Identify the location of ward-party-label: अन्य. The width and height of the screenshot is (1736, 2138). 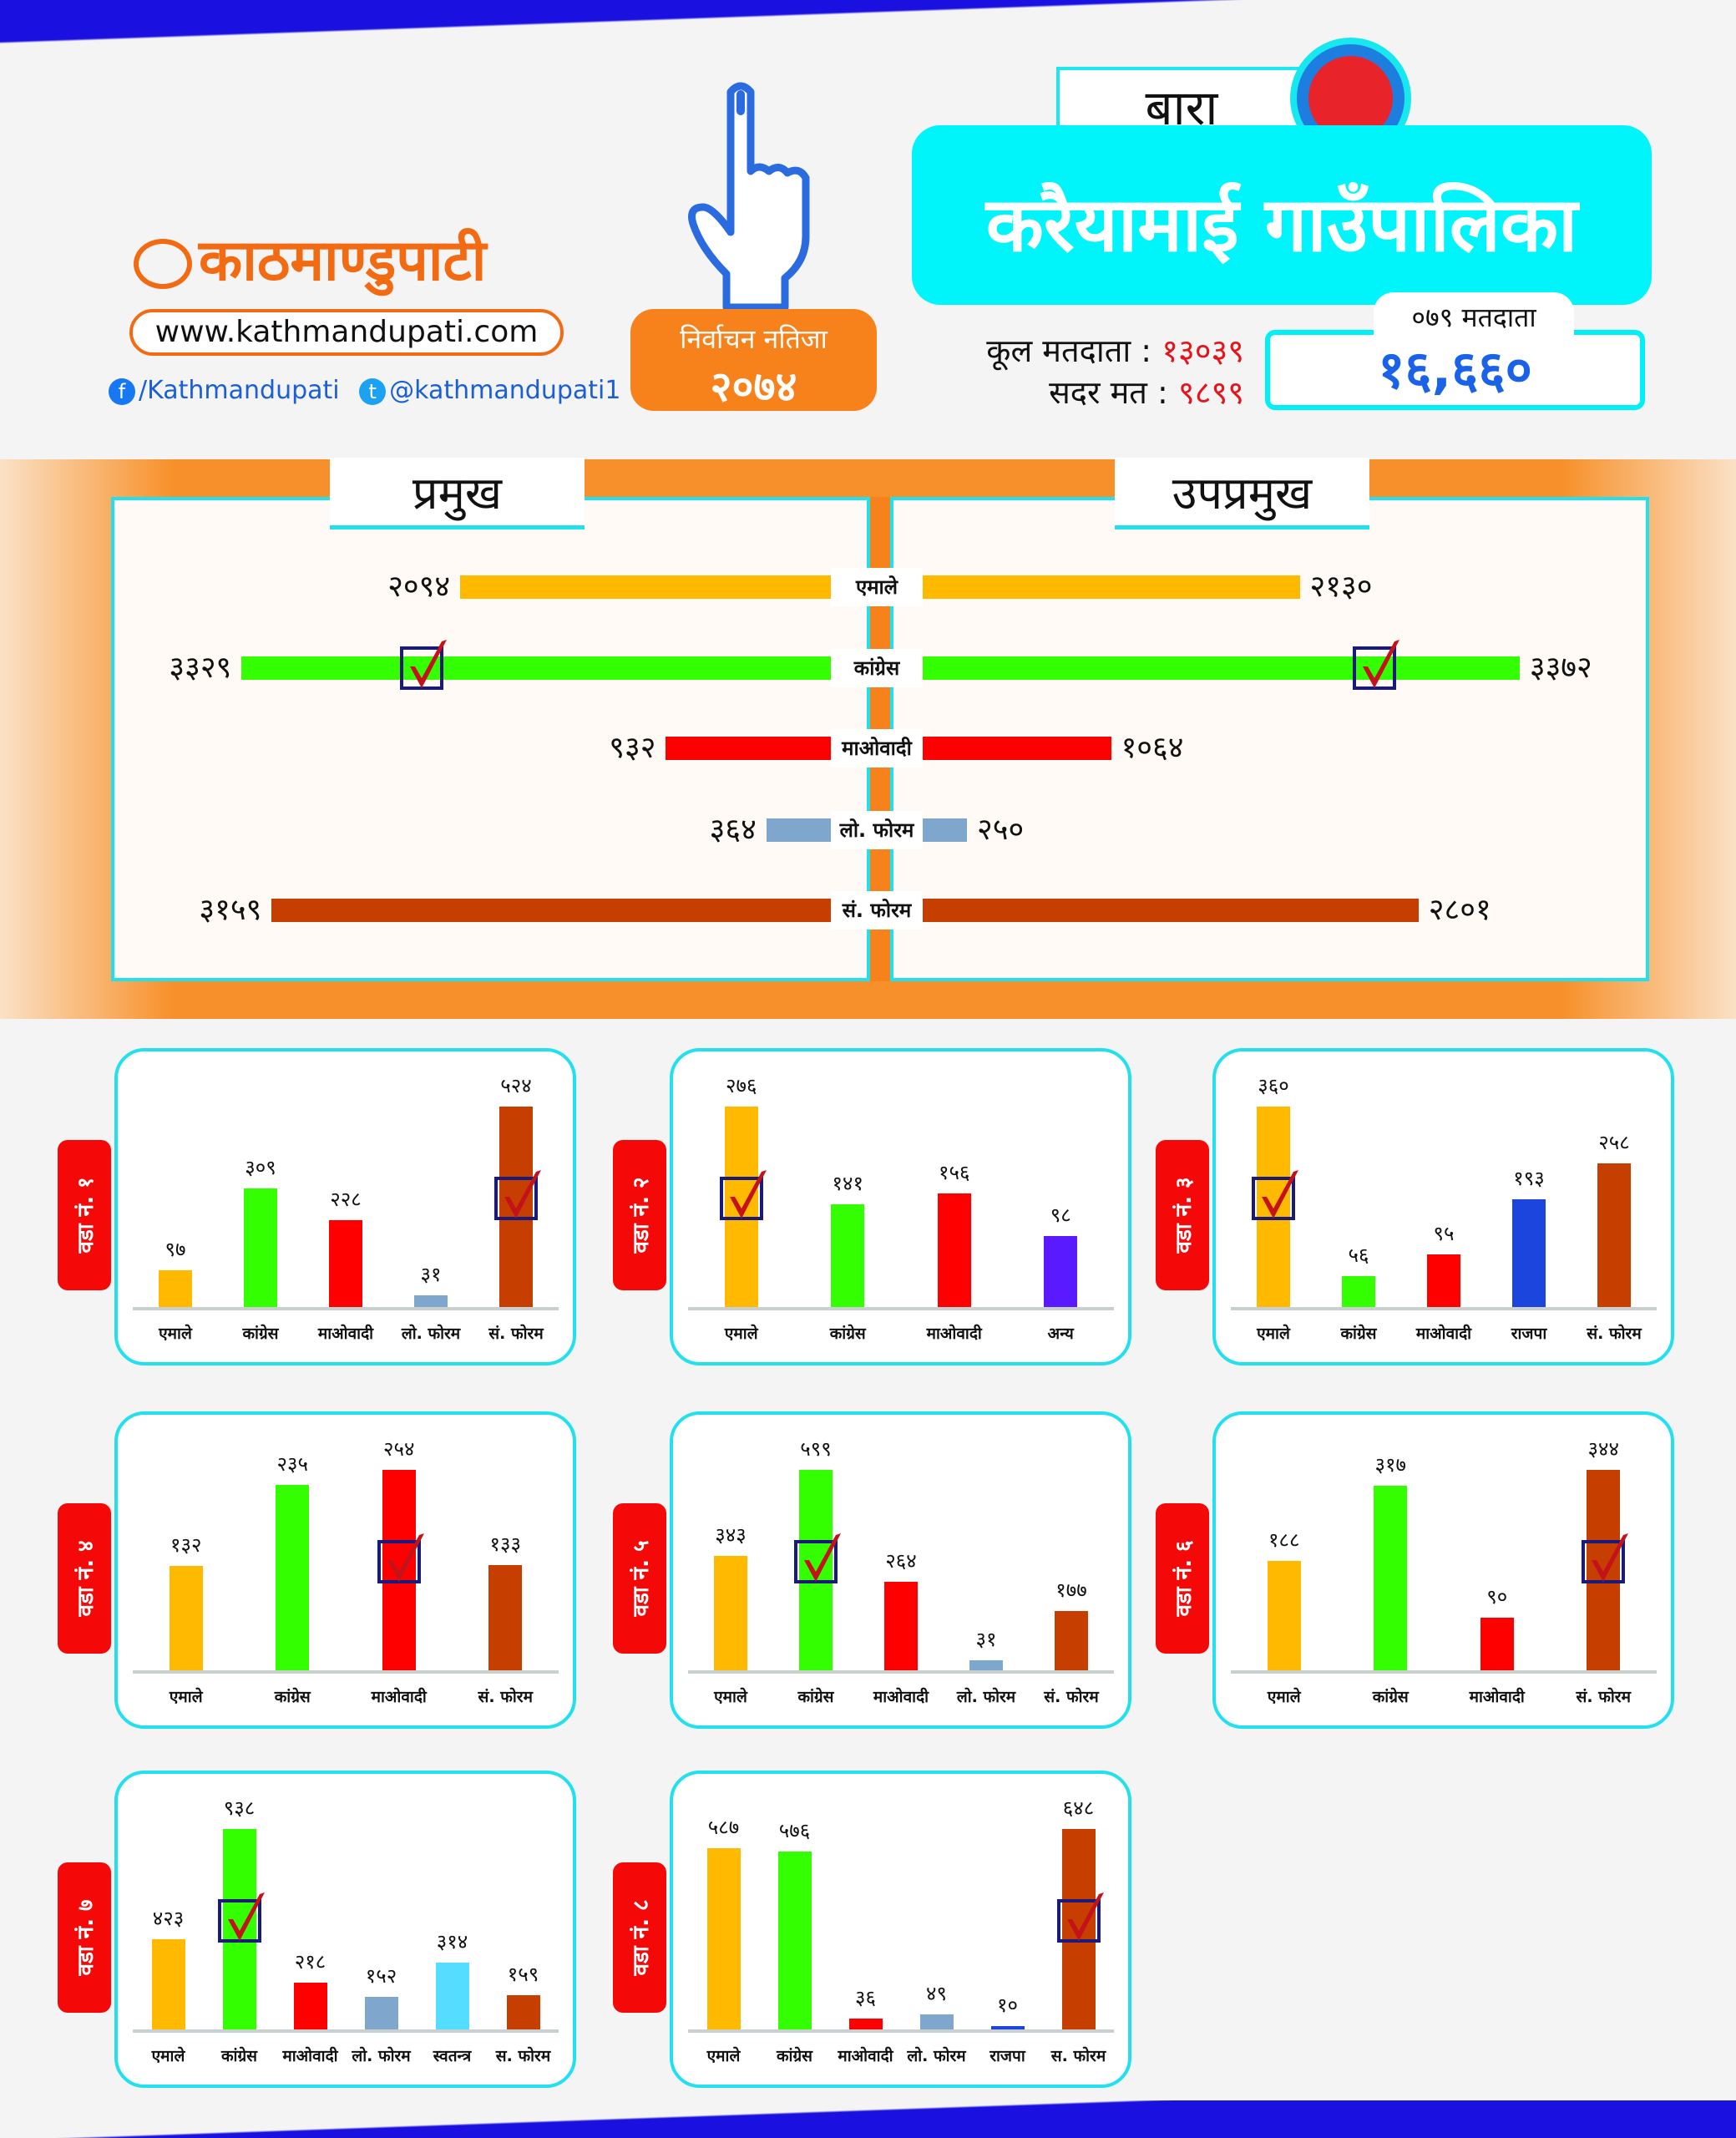
(1060, 1334).